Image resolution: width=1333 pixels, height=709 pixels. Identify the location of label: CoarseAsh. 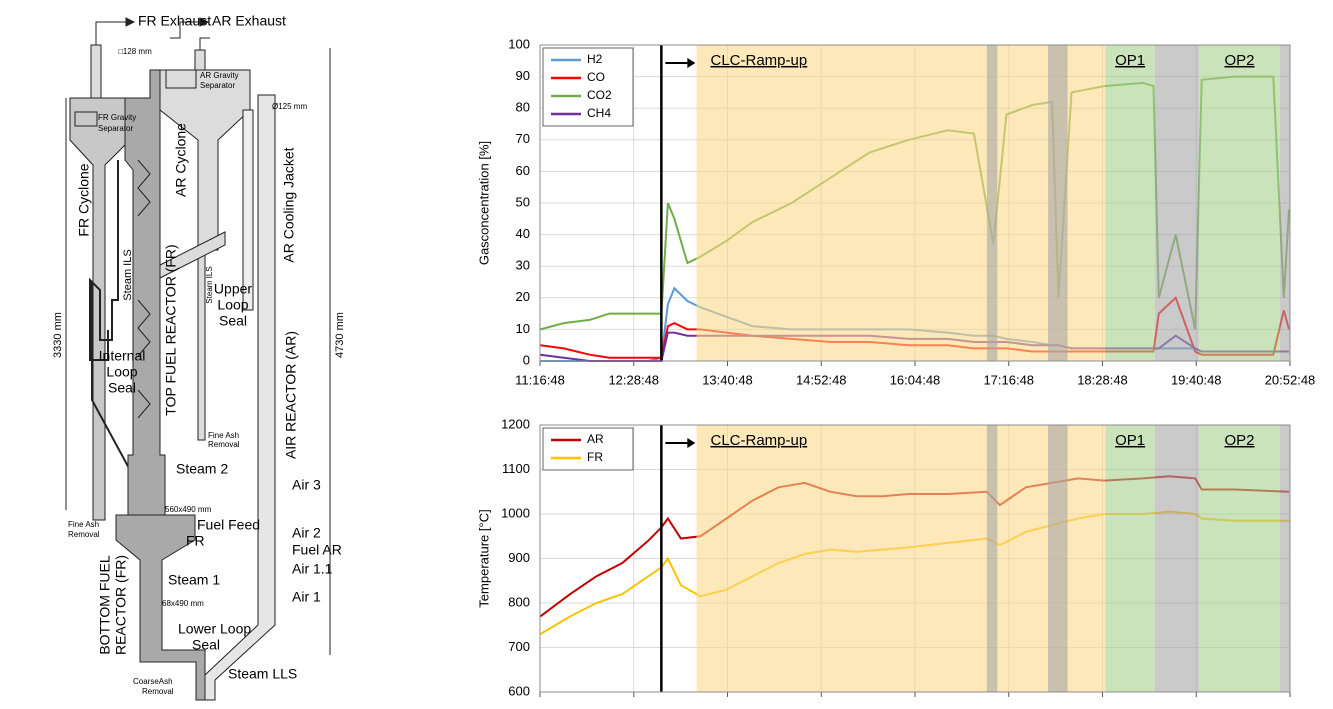
(153, 681).